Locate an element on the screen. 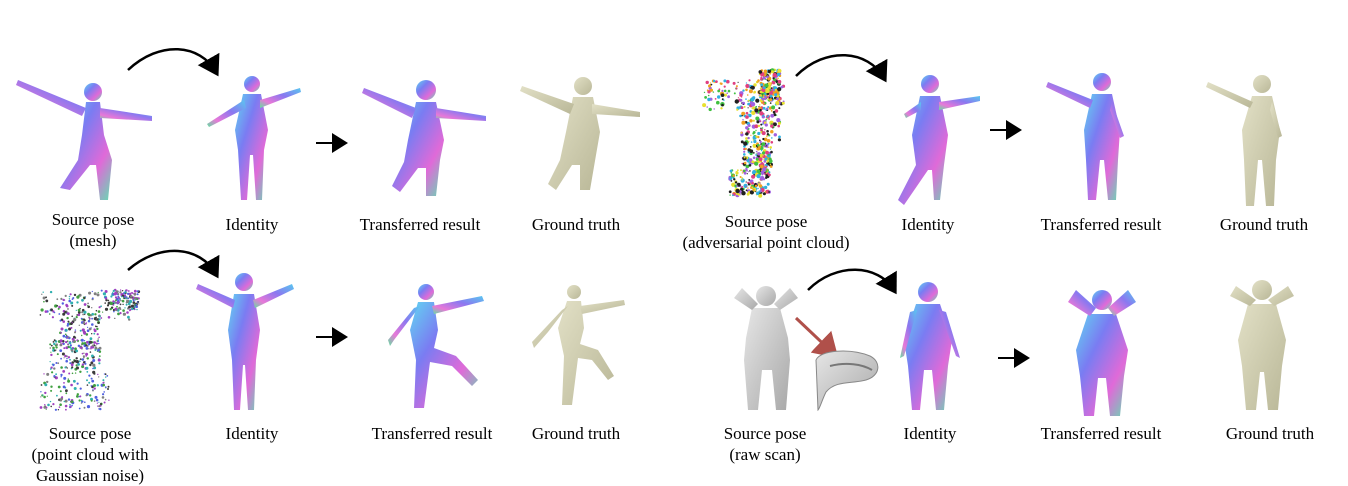  gaussian-noise-point-cloud-figure is located at coordinates (90, 350).